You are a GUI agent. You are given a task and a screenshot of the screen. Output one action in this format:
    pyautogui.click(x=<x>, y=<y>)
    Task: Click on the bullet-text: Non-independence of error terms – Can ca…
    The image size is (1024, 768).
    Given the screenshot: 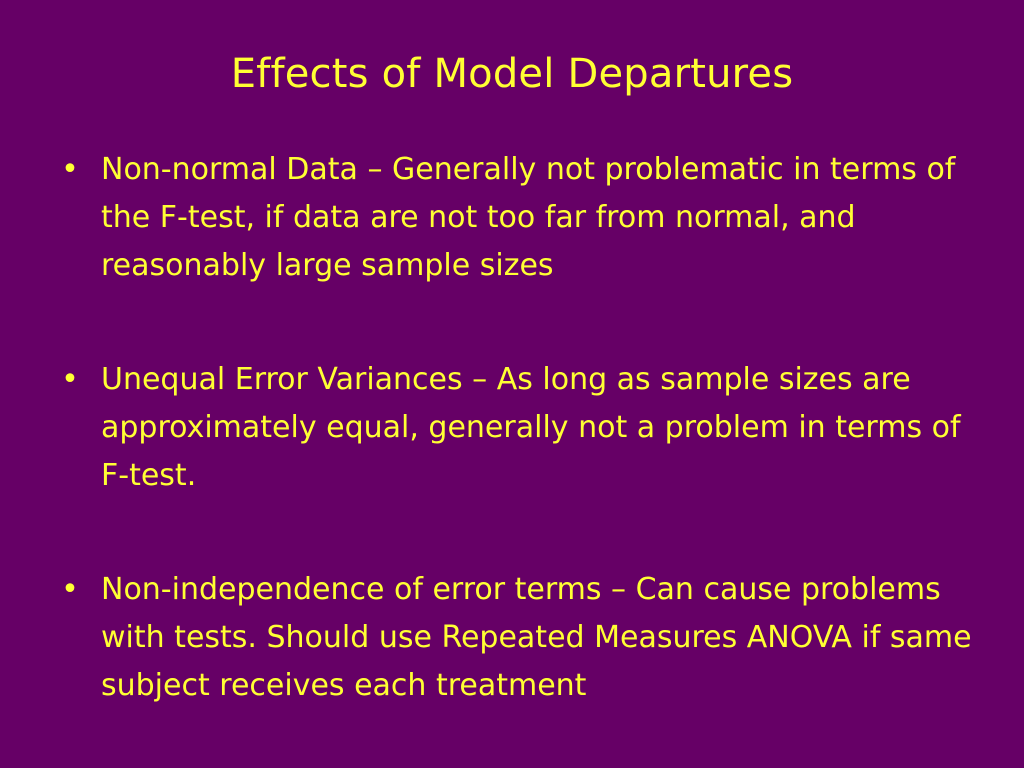 What is the action you would take?
    pyautogui.click(x=536, y=637)
    